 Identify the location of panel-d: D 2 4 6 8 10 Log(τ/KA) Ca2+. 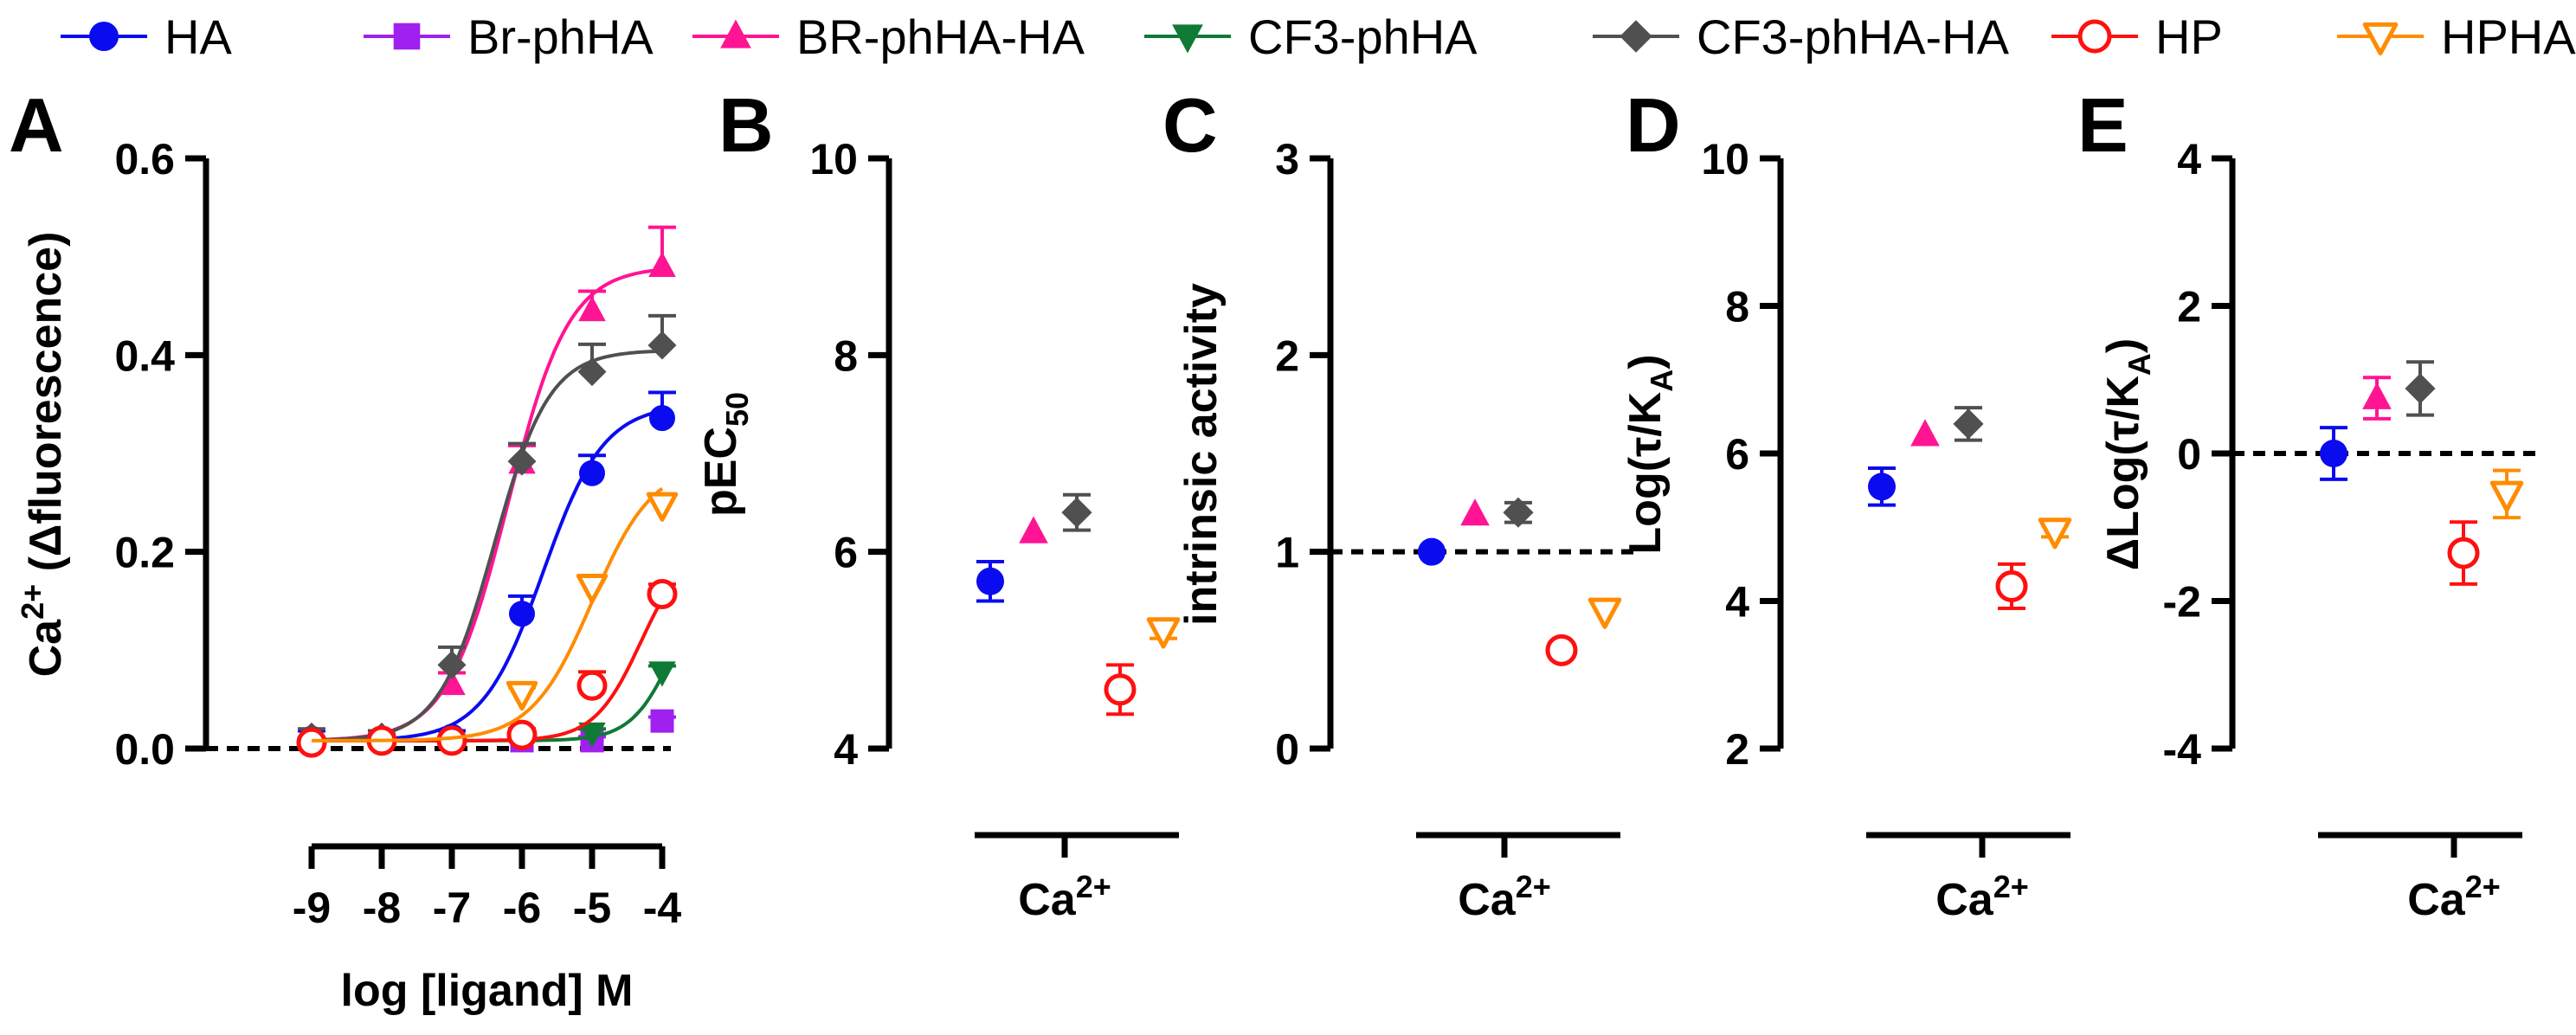
(1846, 503).